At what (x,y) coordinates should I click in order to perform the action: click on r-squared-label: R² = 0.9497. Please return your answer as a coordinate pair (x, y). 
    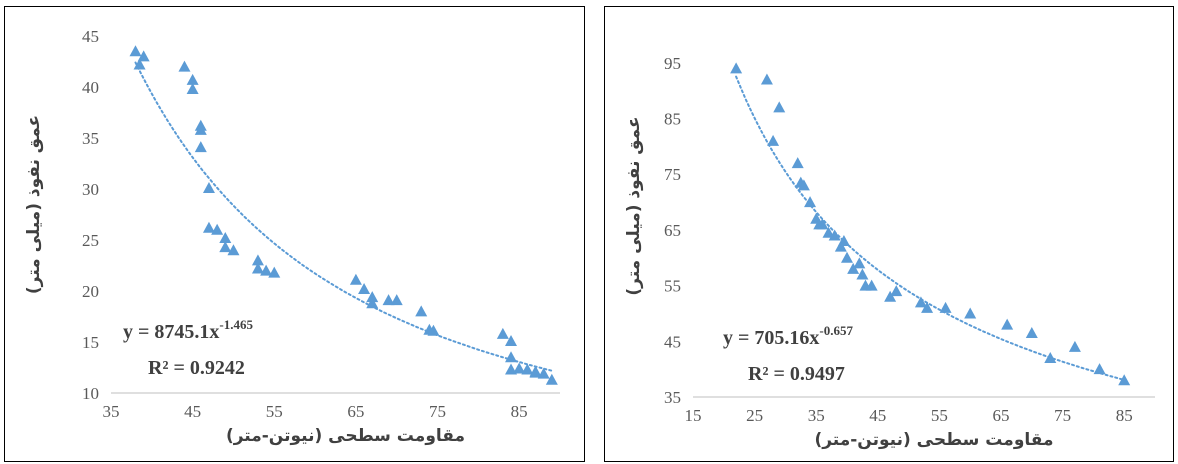
    Looking at the image, I should click on (796, 374).